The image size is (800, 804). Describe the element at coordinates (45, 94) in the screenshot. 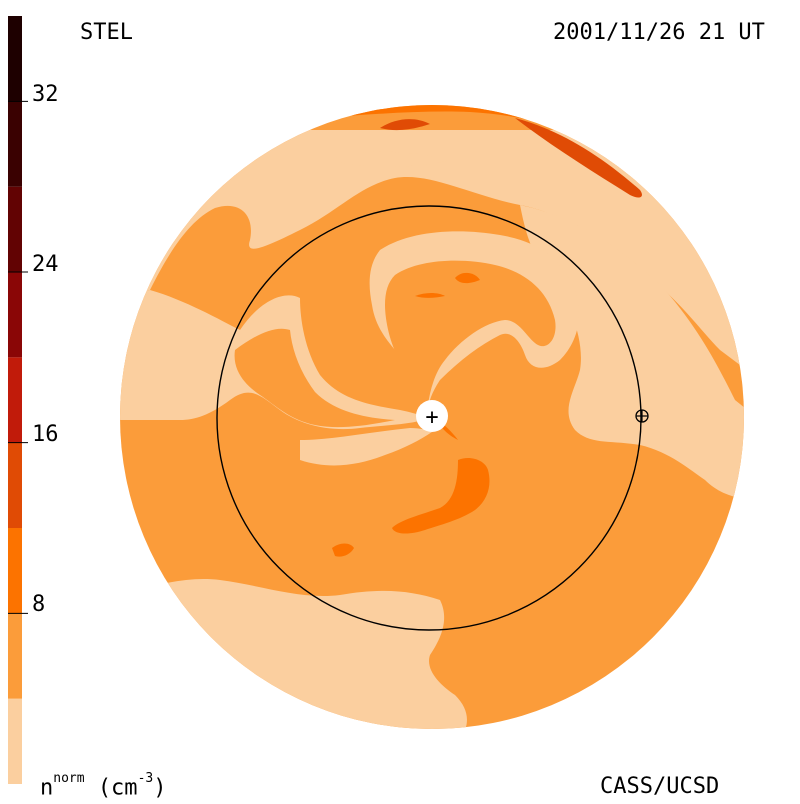

I see `colorbar-tick-label: 32` at that location.